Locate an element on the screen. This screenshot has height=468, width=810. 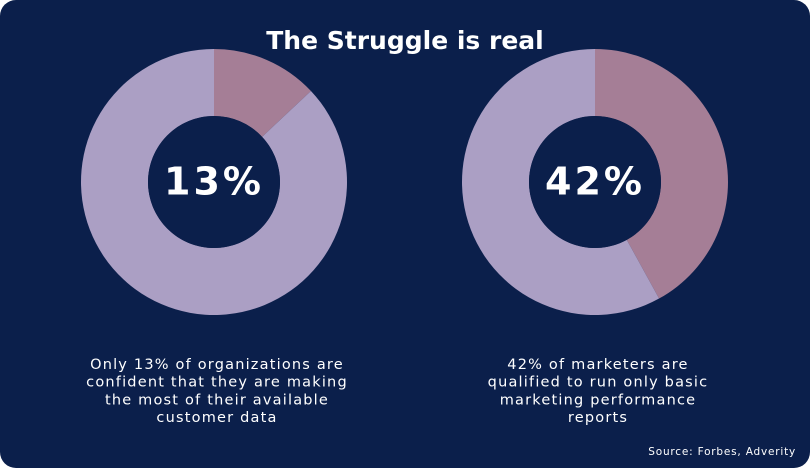
caption-line: the most of their available is located at coordinates (217, 400).